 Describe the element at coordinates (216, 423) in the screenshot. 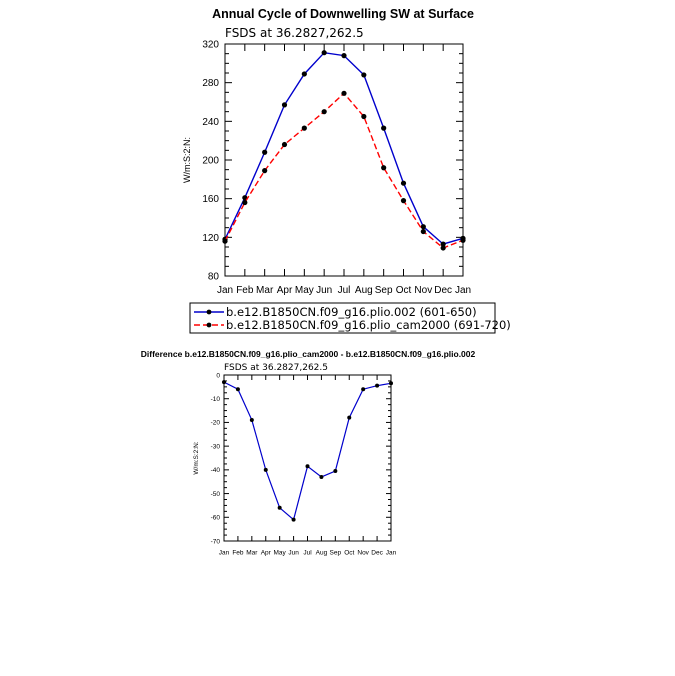

I see `y-tick-label: -20` at that location.